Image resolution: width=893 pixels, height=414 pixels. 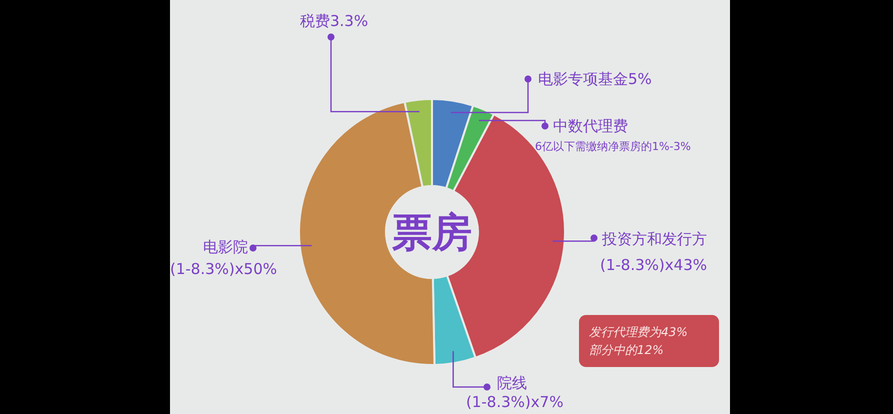 I want to click on slice-label: 中数代理费, so click(x=590, y=126).